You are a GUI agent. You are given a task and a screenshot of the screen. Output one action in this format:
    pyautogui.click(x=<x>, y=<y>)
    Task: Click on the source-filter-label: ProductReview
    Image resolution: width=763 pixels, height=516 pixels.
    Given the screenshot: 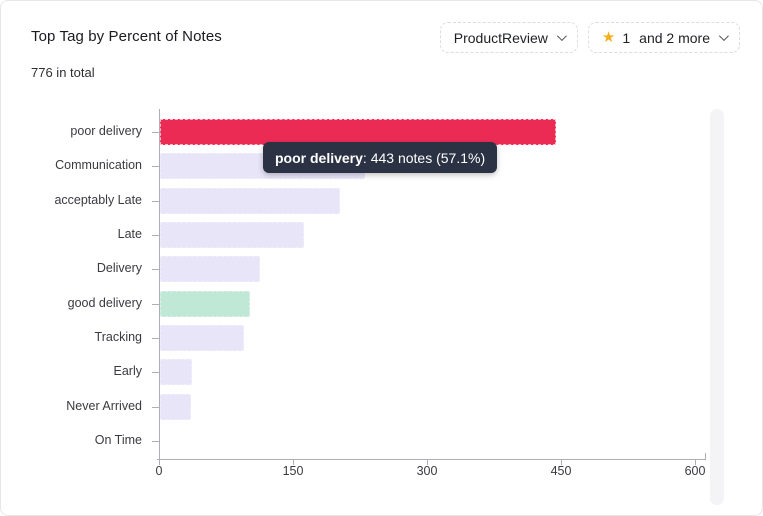 What is the action you would take?
    pyautogui.click(x=500, y=37)
    